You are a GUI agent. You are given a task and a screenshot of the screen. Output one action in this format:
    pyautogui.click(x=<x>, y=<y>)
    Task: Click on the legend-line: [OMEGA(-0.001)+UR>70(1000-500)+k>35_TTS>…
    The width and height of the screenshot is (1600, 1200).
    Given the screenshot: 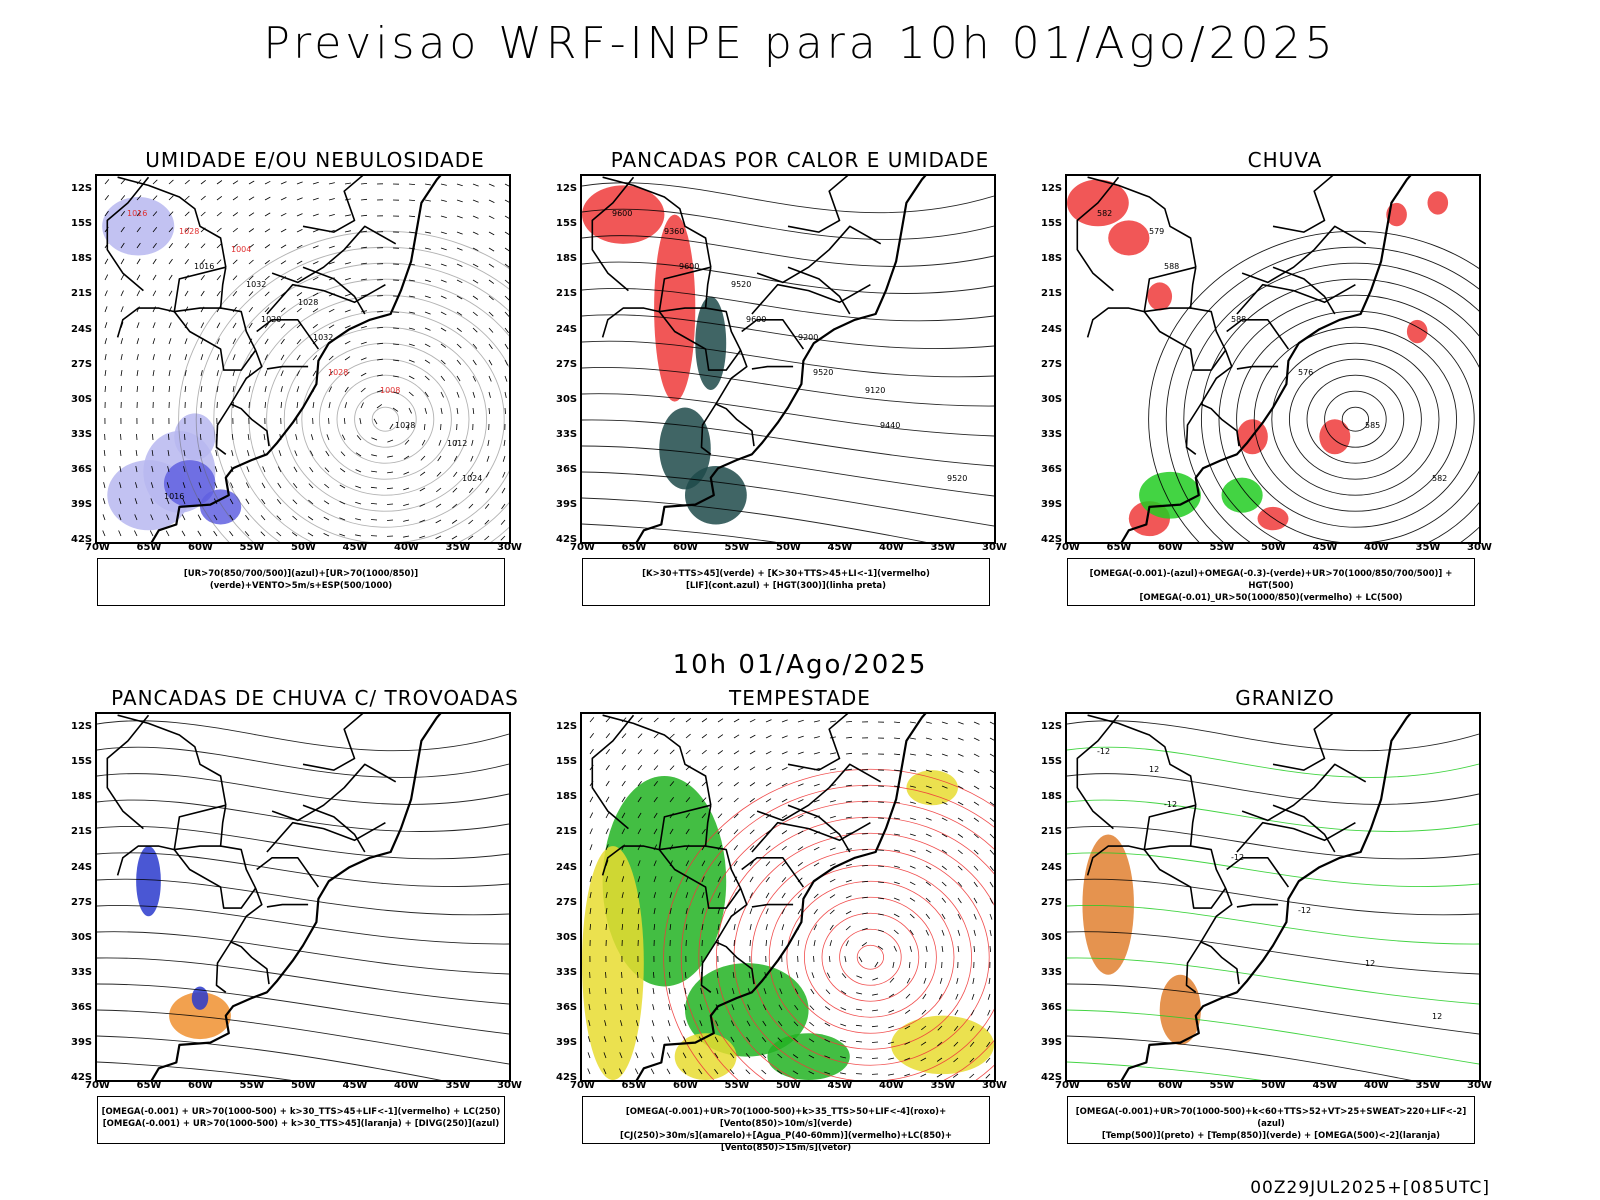 What is the action you would take?
    pyautogui.click(x=786, y=1118)
    